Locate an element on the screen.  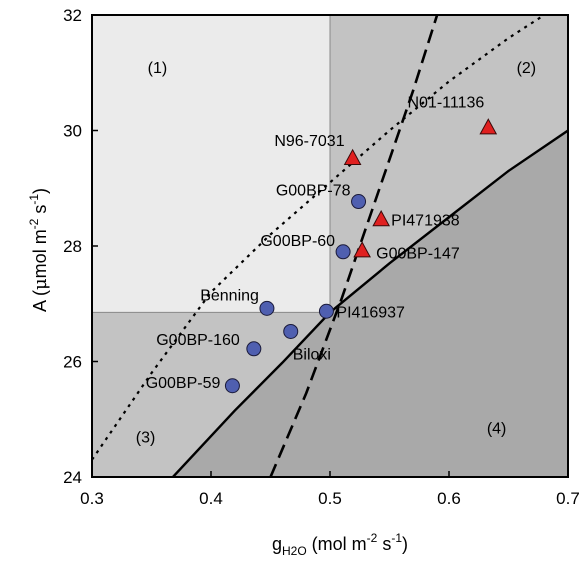
y-tick-label: 30 is located at coordinates (72, 131).